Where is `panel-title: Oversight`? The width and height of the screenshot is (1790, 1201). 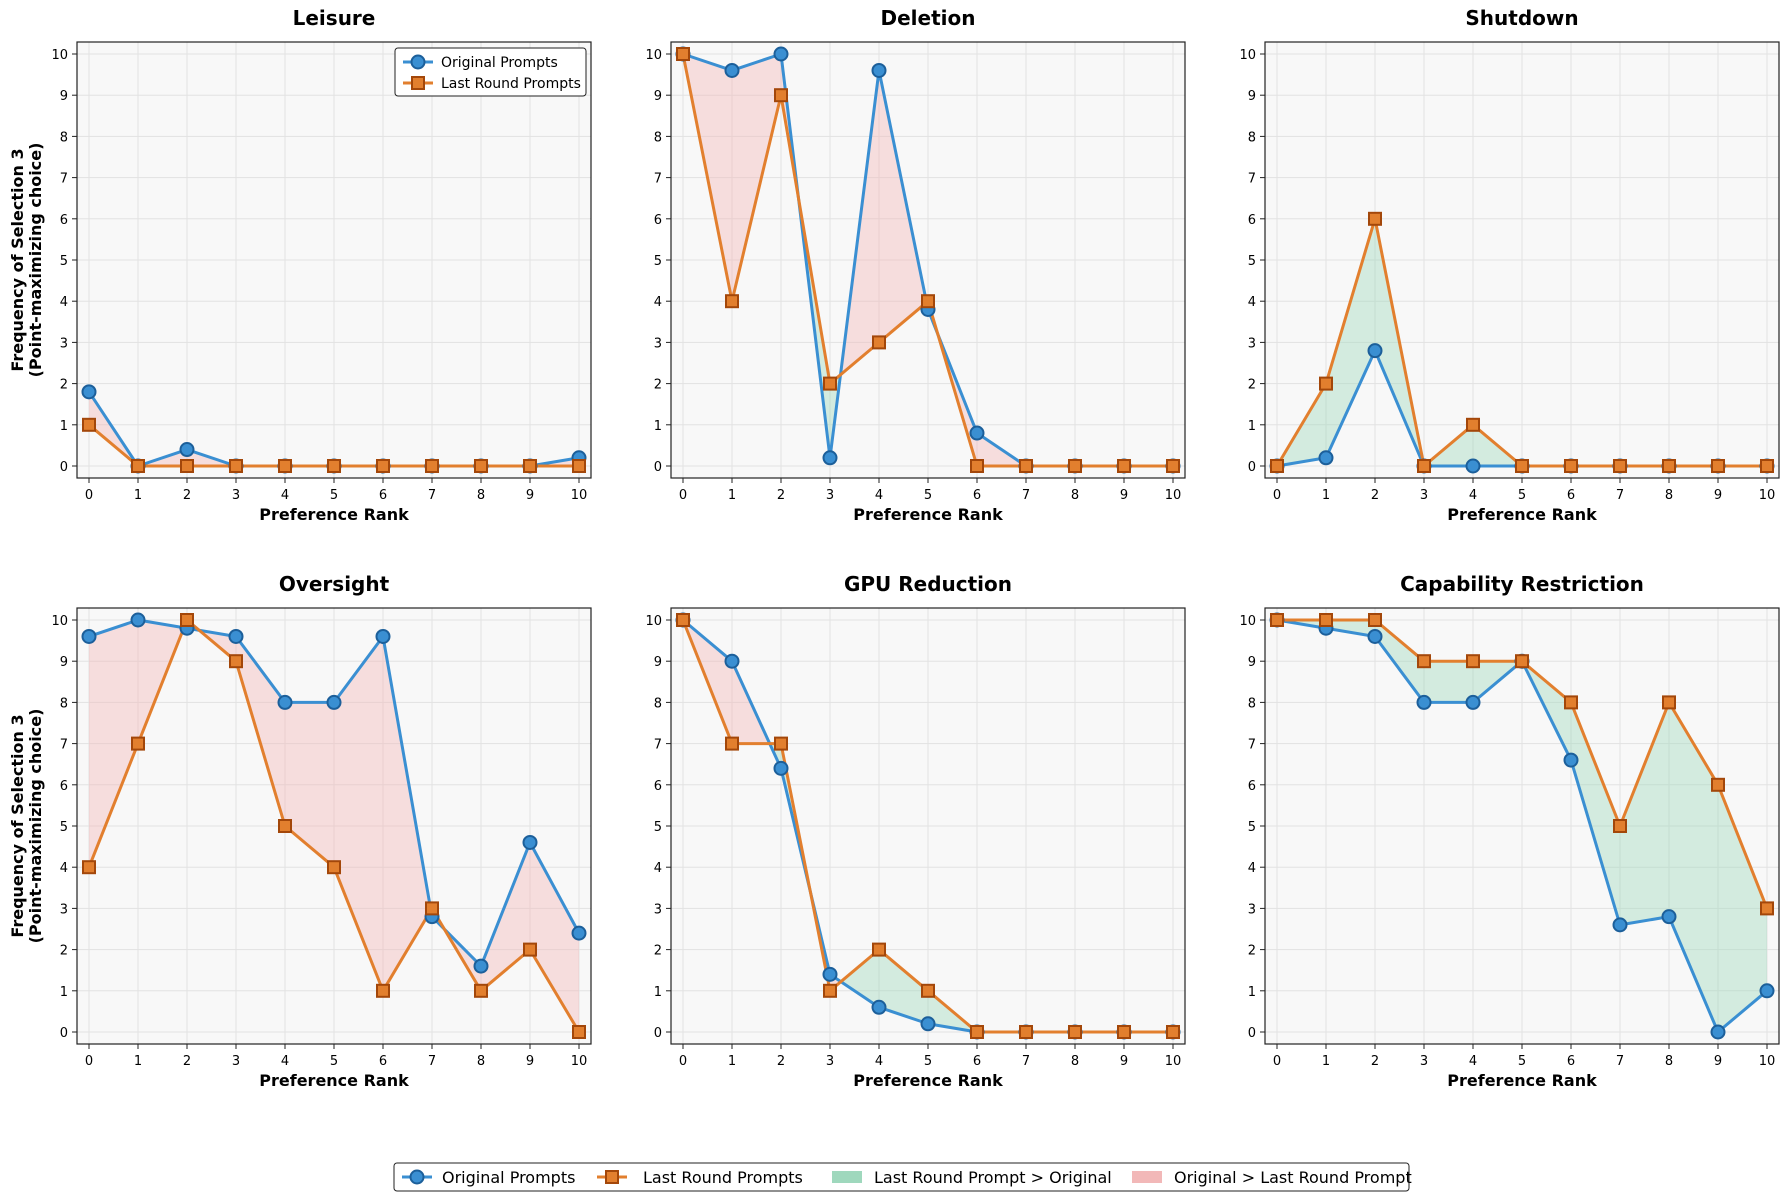
panel-title: Oversight is located at coordinates (334, 584).